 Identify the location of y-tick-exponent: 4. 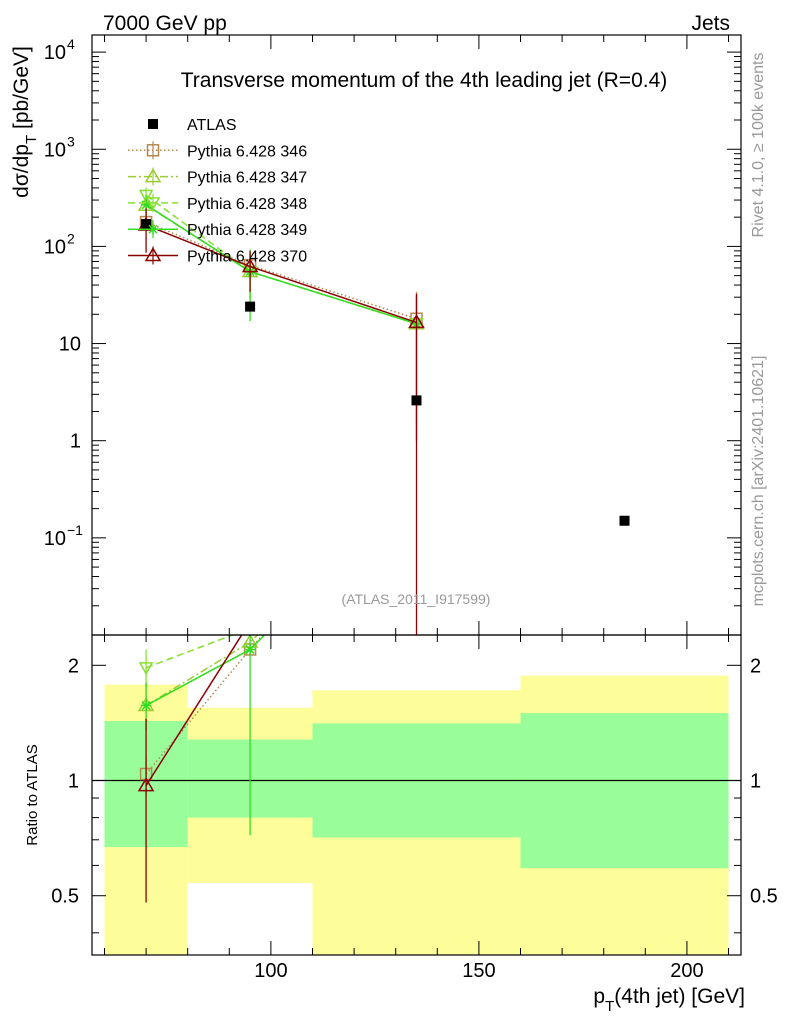
(71, 44).